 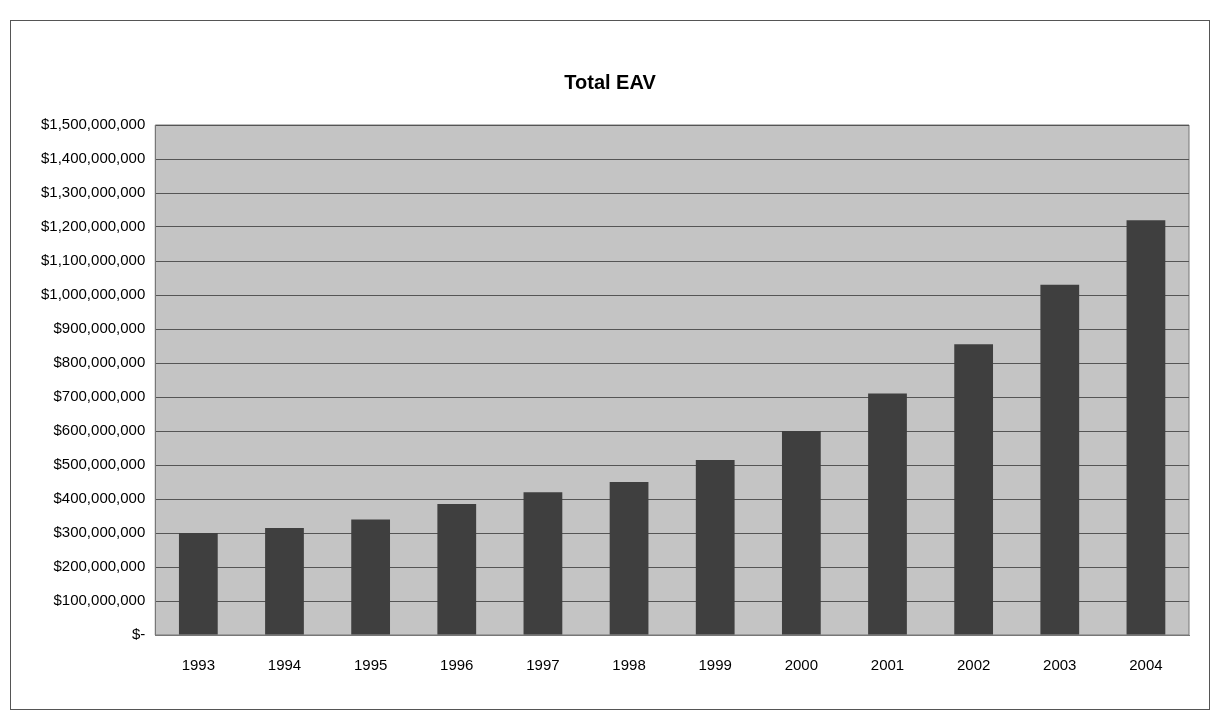 What do you see at coordinates (801, 665) in the screenshot?
I see `x-tick-label: 2000` at bounding box center [801, 665].